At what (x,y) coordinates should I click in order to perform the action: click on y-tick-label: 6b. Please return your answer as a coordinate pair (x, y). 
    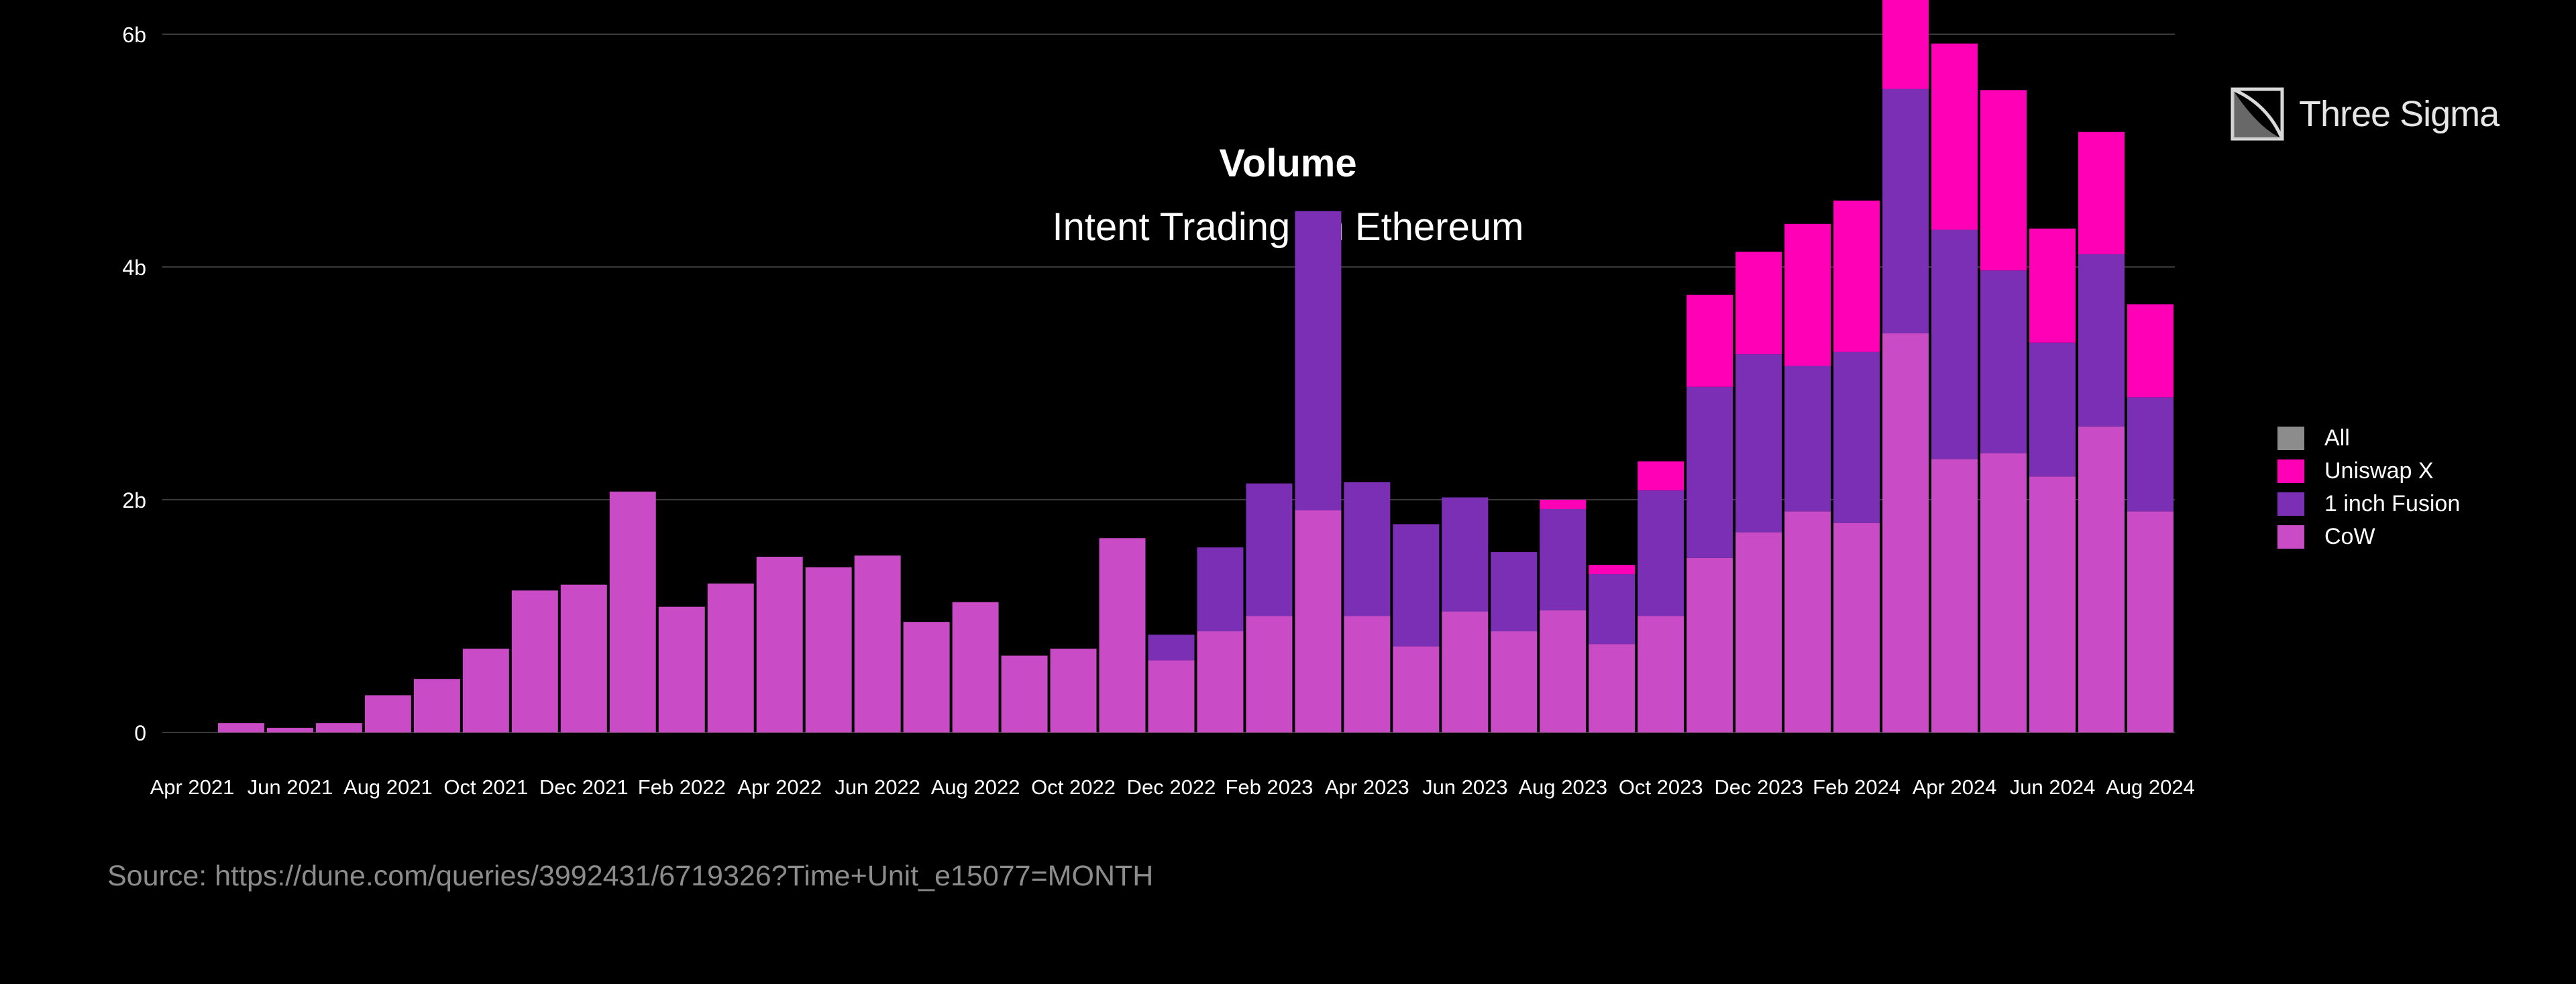
    Looking at the image, I should click on (134, 35).